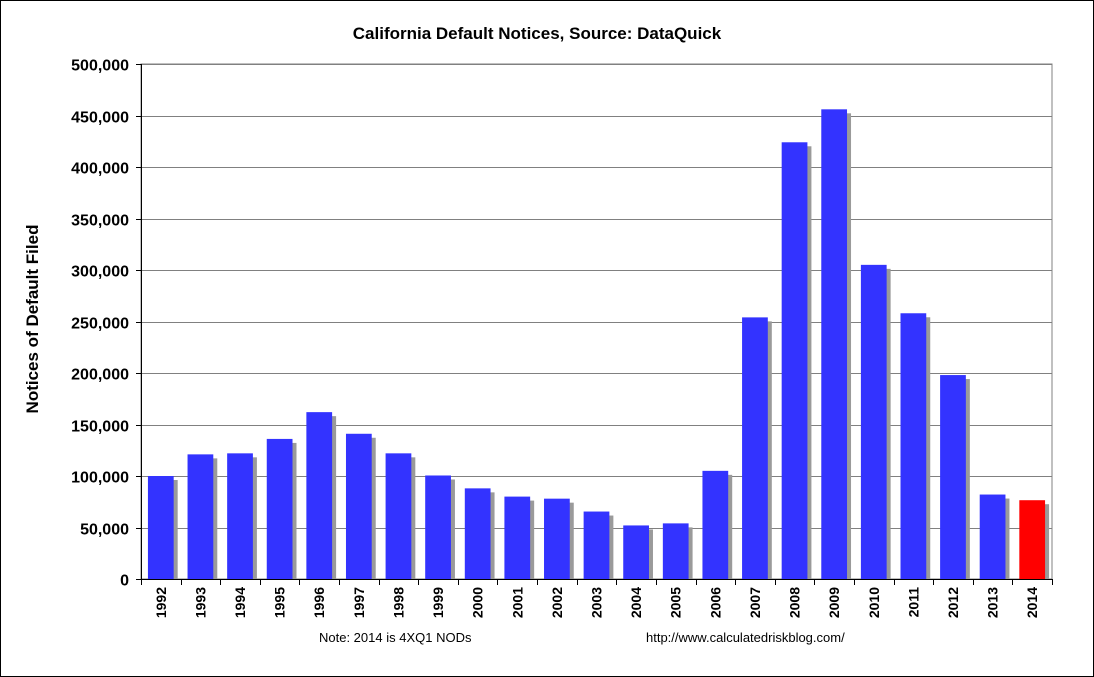 The height and width of the screenshot is (677, 1094). Describe the element at coordinates (398, 602) in the screenshot. I see `x-tick-label: 1998` at that location.